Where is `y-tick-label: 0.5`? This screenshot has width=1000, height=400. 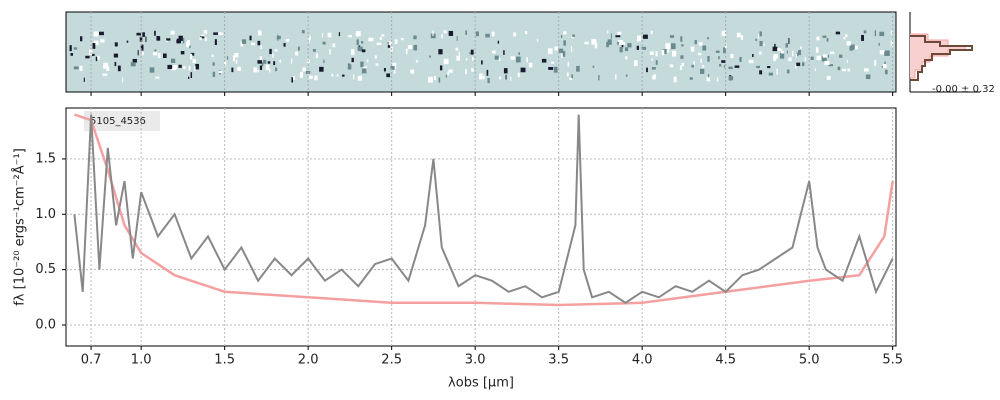 y-tick-label: 0.5 is located at coordinates (45, 269).